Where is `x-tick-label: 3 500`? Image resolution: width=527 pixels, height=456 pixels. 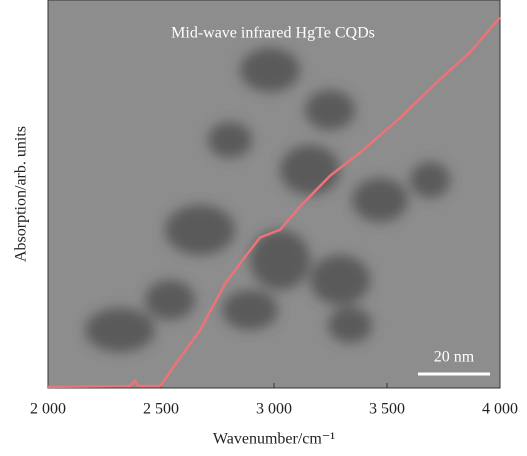 x-tick-label: 3 500 is located at coordinates (387, 409).